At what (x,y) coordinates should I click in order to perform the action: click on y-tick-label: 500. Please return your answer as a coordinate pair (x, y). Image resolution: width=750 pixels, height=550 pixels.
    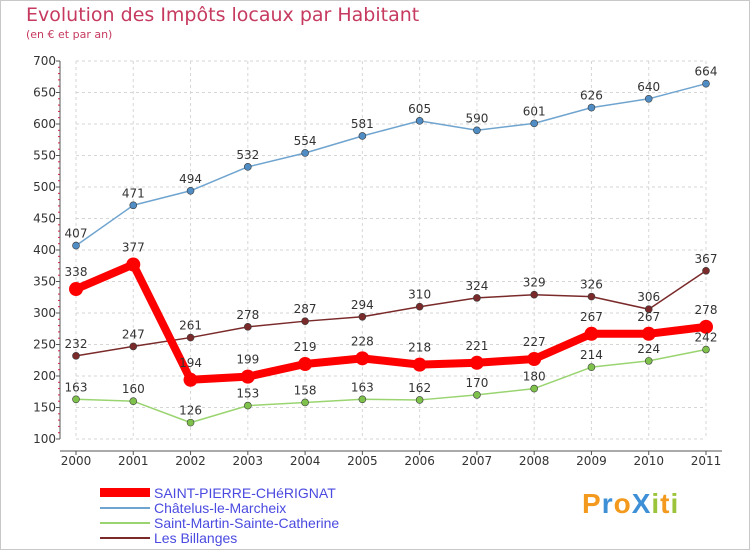
    Looking at the image, I should click on (44, 187).